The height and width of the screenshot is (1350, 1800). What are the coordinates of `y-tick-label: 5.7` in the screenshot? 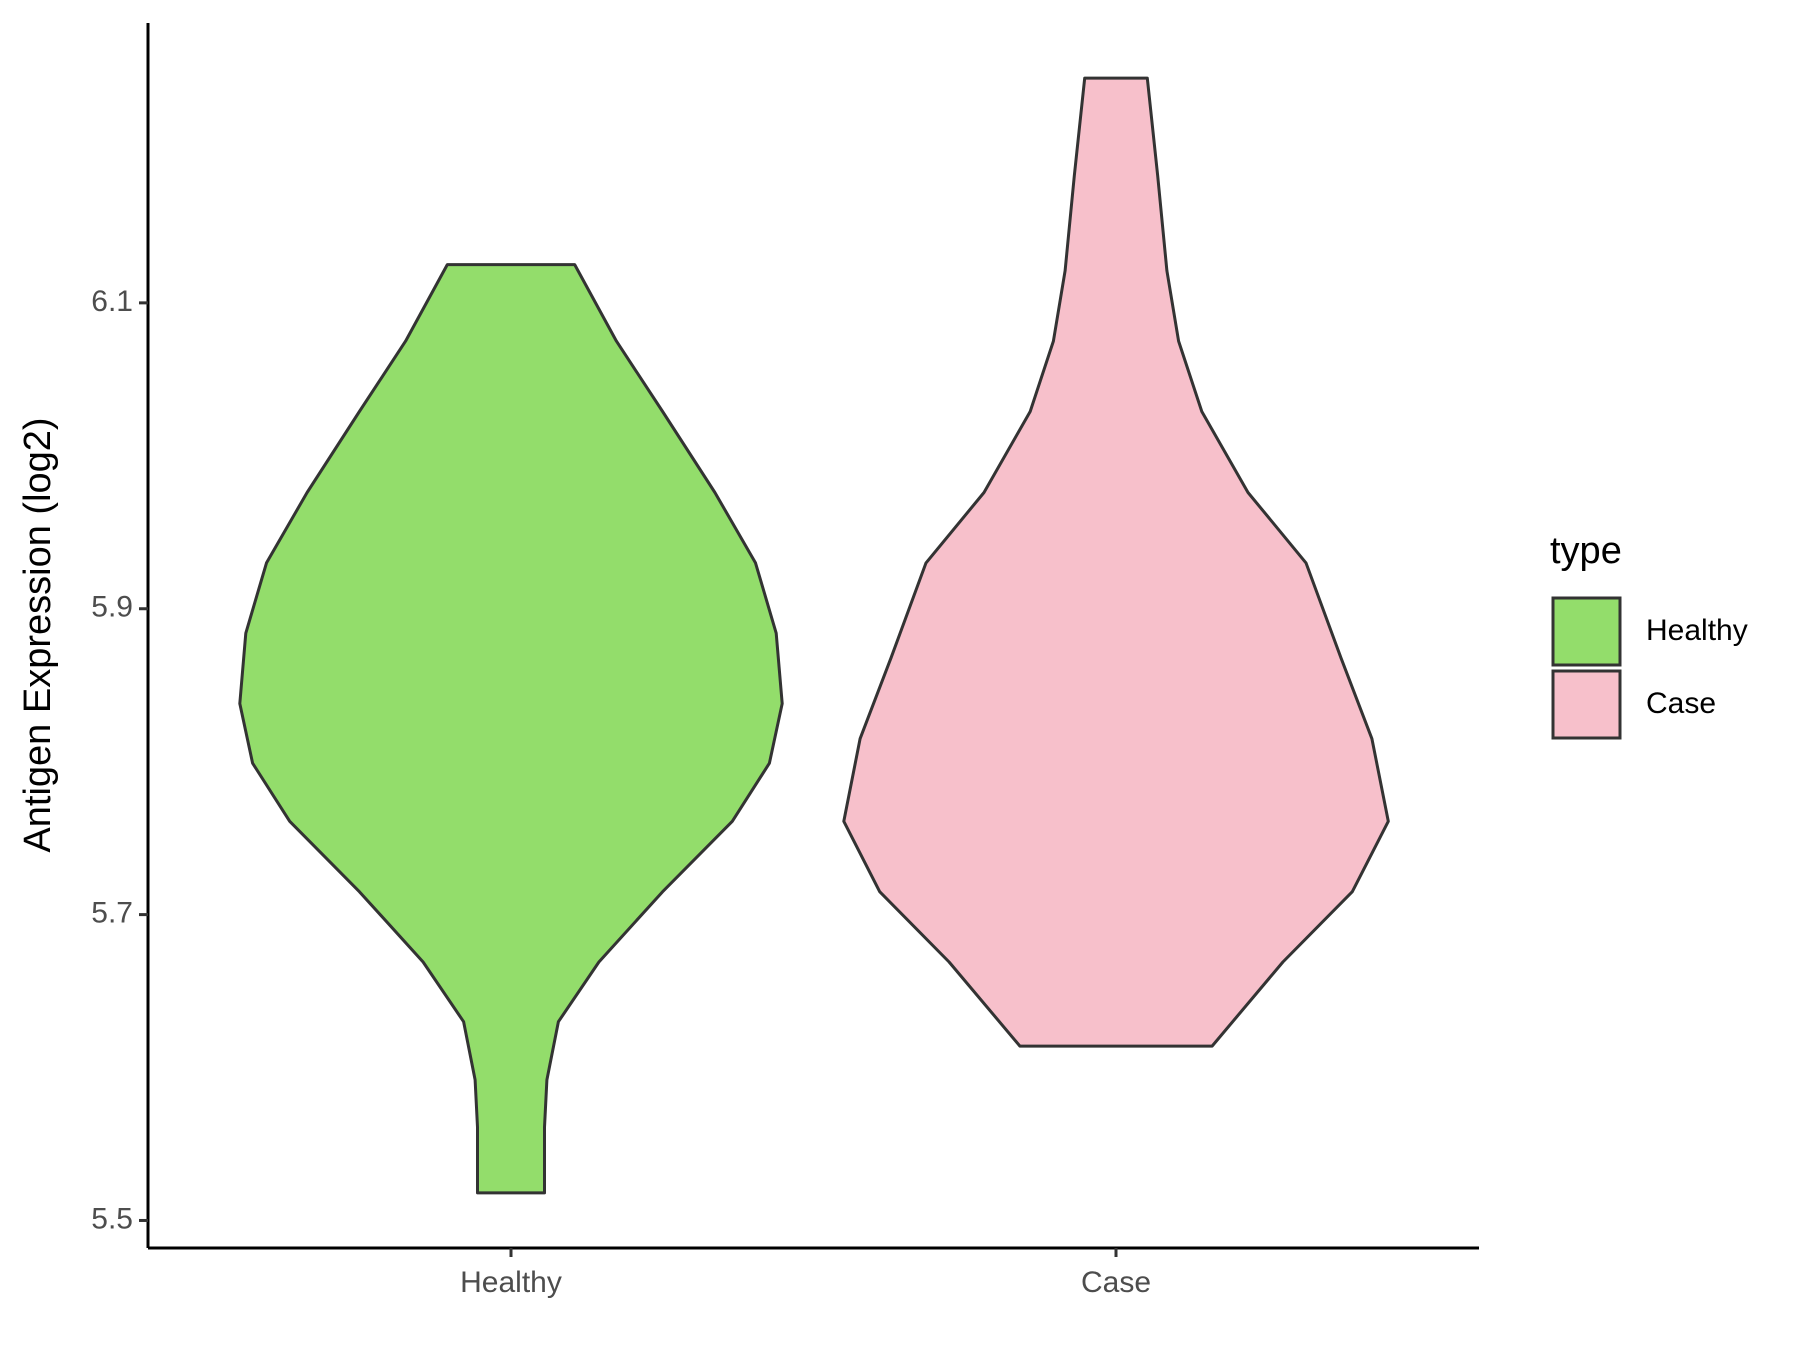 It's located at (112, 913).